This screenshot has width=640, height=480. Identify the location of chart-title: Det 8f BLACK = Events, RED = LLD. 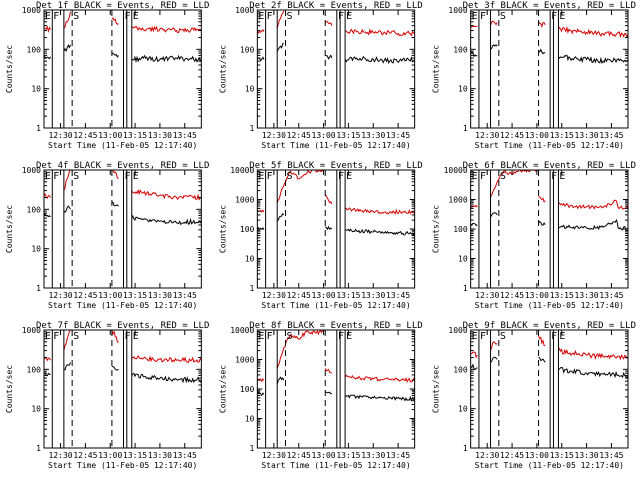
(335, 326).